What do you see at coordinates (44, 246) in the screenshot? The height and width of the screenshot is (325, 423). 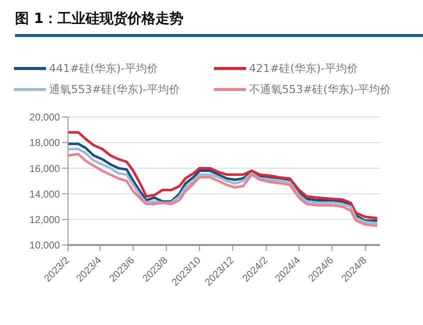 I see `y-tick-label: 10,000` at bounding box center [44, 246].